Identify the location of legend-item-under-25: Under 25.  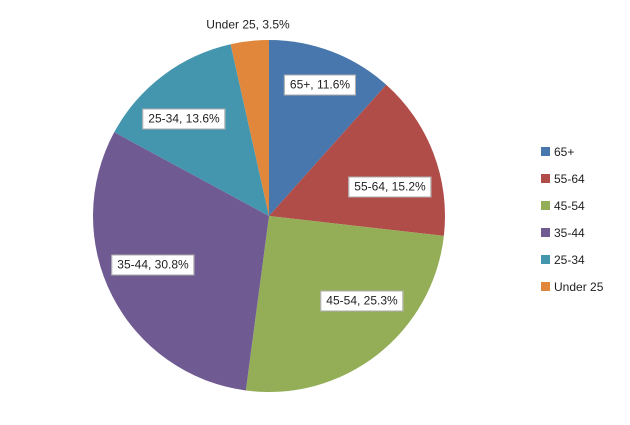
(572, 286).